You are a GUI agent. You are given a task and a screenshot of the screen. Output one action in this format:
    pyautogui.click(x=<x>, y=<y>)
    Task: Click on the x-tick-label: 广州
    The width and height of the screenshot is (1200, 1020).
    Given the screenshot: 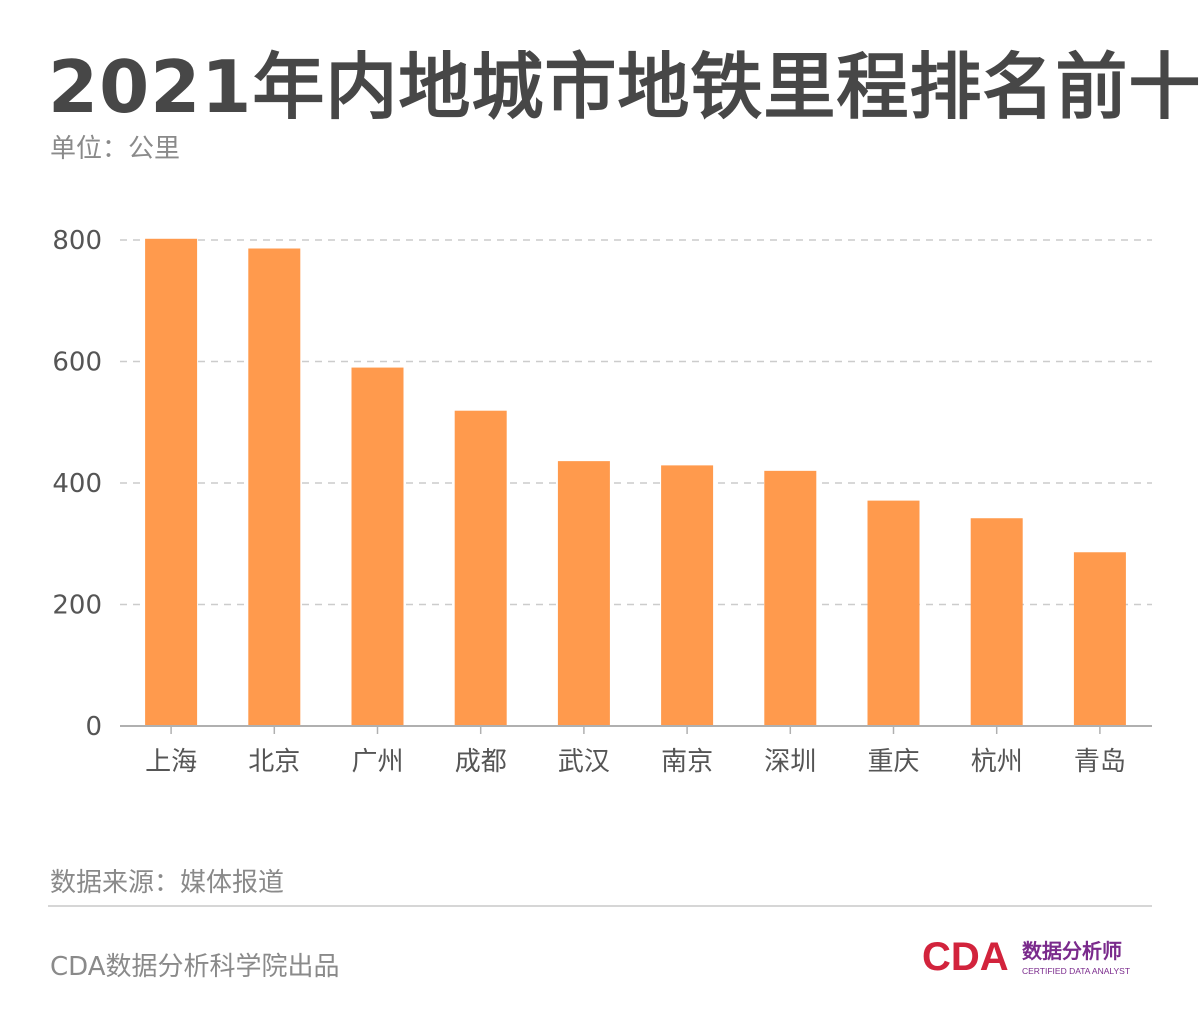 What is the action you would take?
    pyautogui.click(x=377, y=762)
    